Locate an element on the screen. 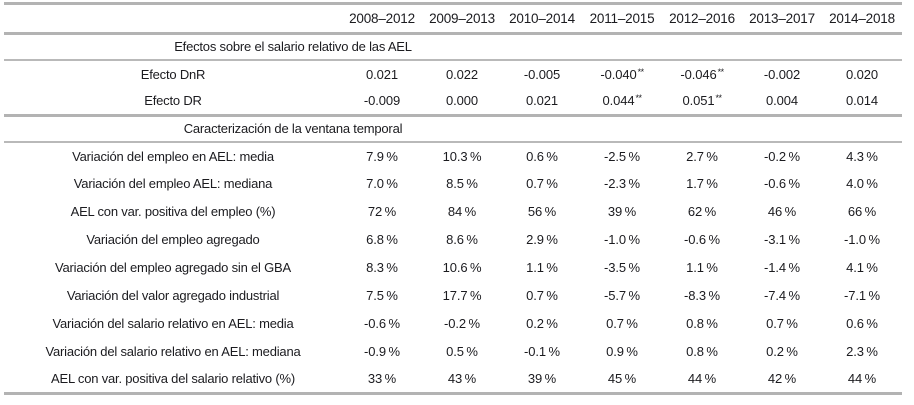 This screenshot has height=405, width=914. cell-value: 6.8 % is located at coordinates (382, 239).